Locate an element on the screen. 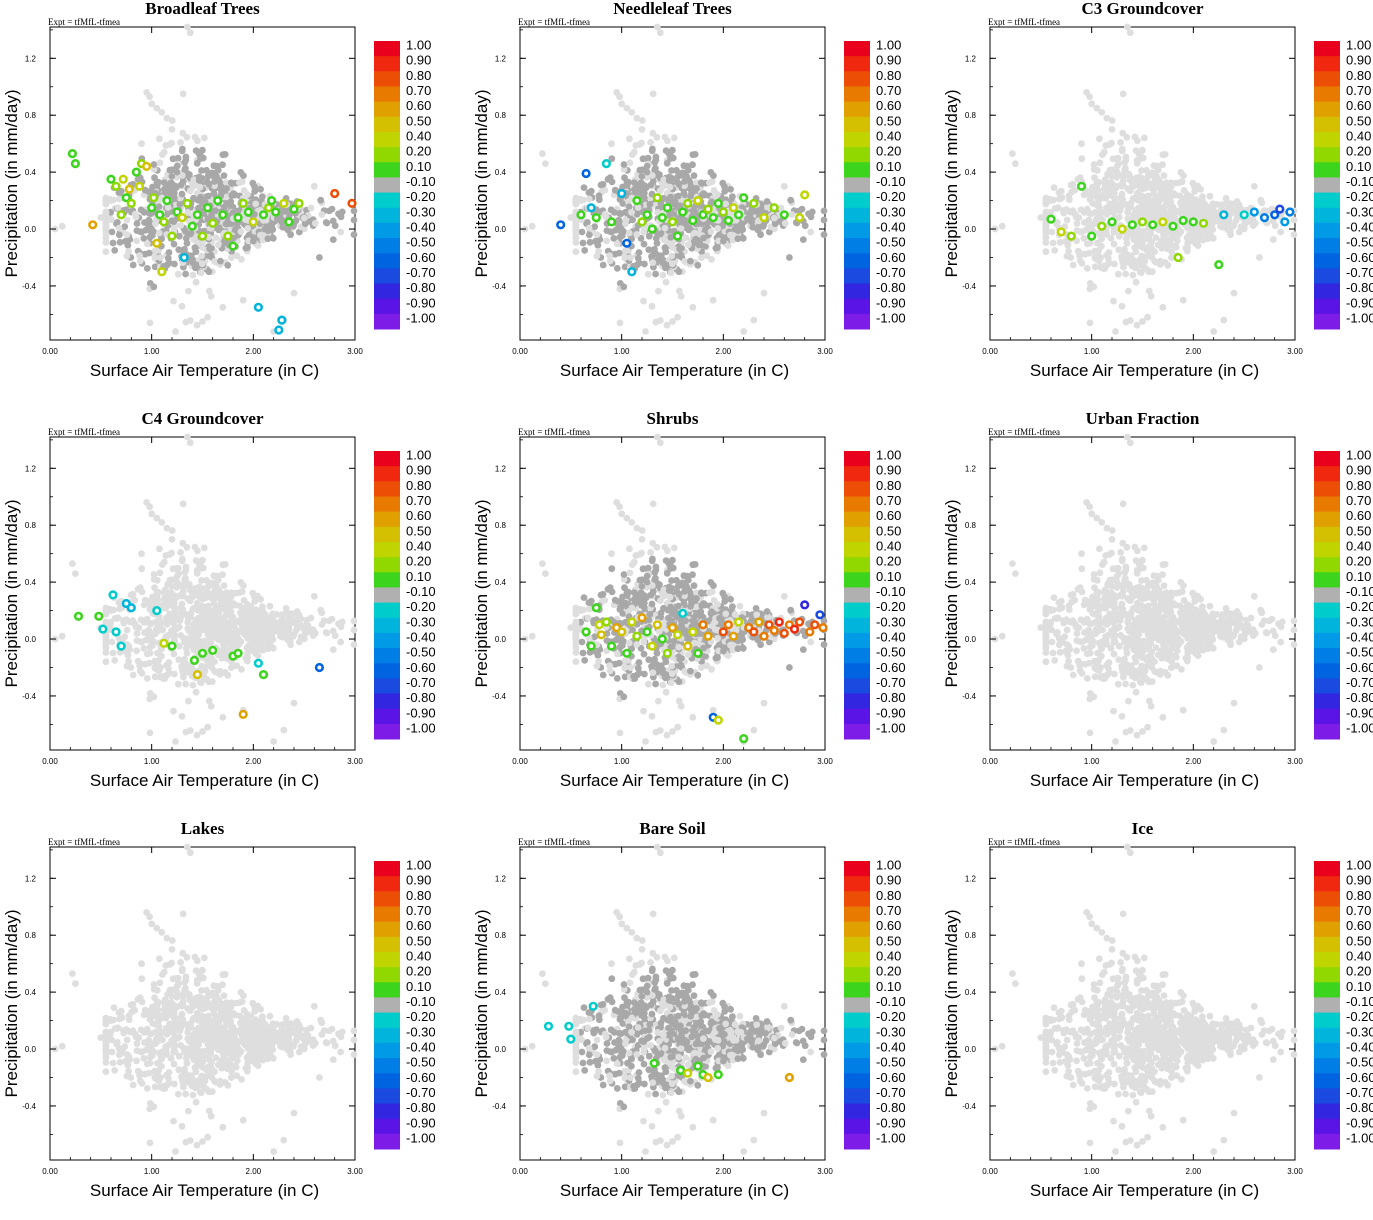  colorbar-label: 0.20 is located at coordinates (888, 151).